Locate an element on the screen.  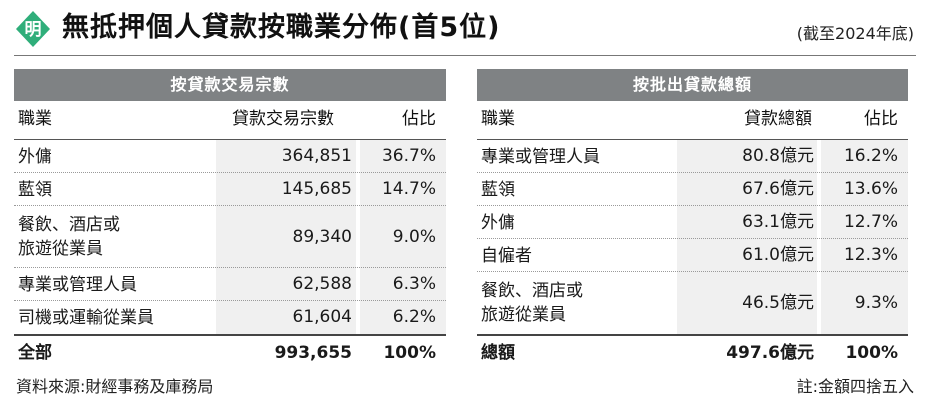
share-cell: 6.3% is located at coordinates (414, 284).